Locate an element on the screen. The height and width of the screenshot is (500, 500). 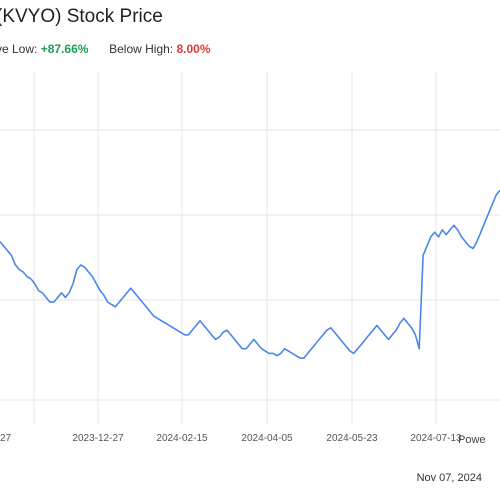
x-tick-label: 27 is located at coordinates (6, 438).